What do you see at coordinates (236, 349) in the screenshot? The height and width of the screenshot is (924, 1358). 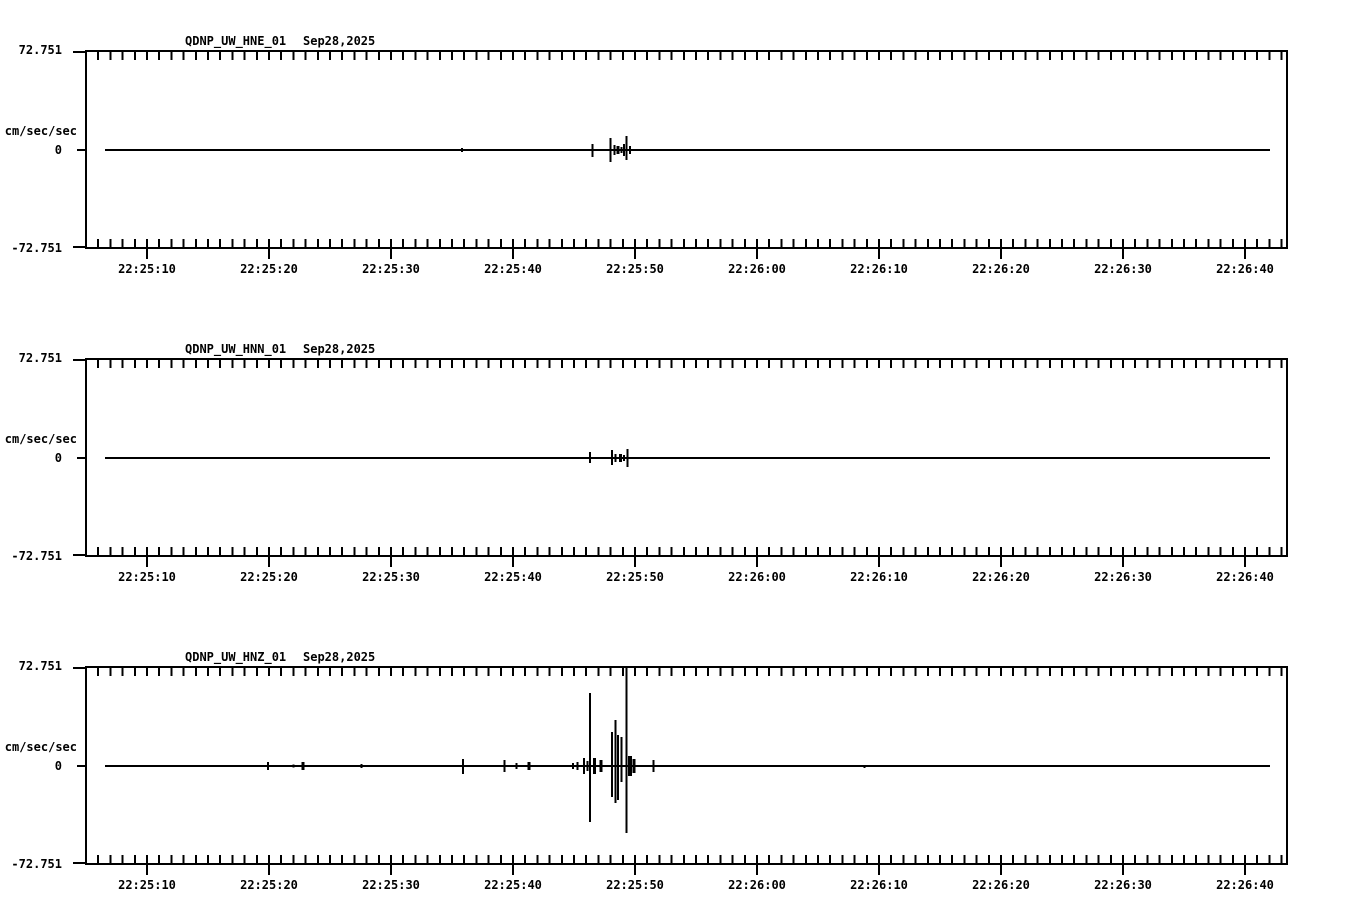 I see `channel-name: QDNP_UW_HNN_01` at bounding box center [236, 349].